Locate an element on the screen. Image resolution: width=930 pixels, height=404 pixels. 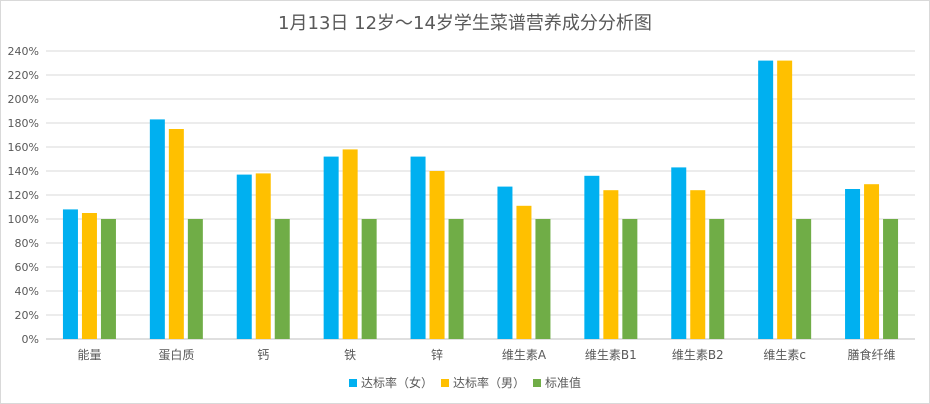
y-tick-label: 120% is located at coordinates (23, 195).